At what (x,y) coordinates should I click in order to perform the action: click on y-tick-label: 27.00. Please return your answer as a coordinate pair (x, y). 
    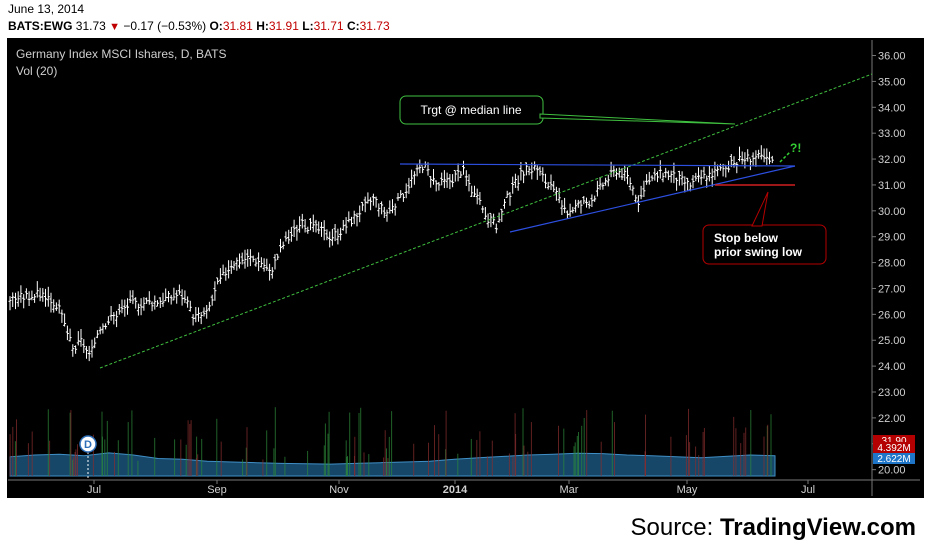
    Looking at the image, I should click on (892, 289).